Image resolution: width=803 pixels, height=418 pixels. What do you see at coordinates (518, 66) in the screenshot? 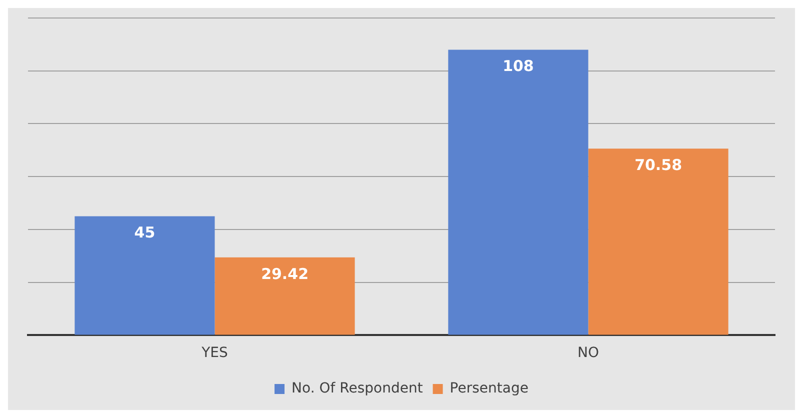
I see `data-label: 108` at bounding box center [518, 66].